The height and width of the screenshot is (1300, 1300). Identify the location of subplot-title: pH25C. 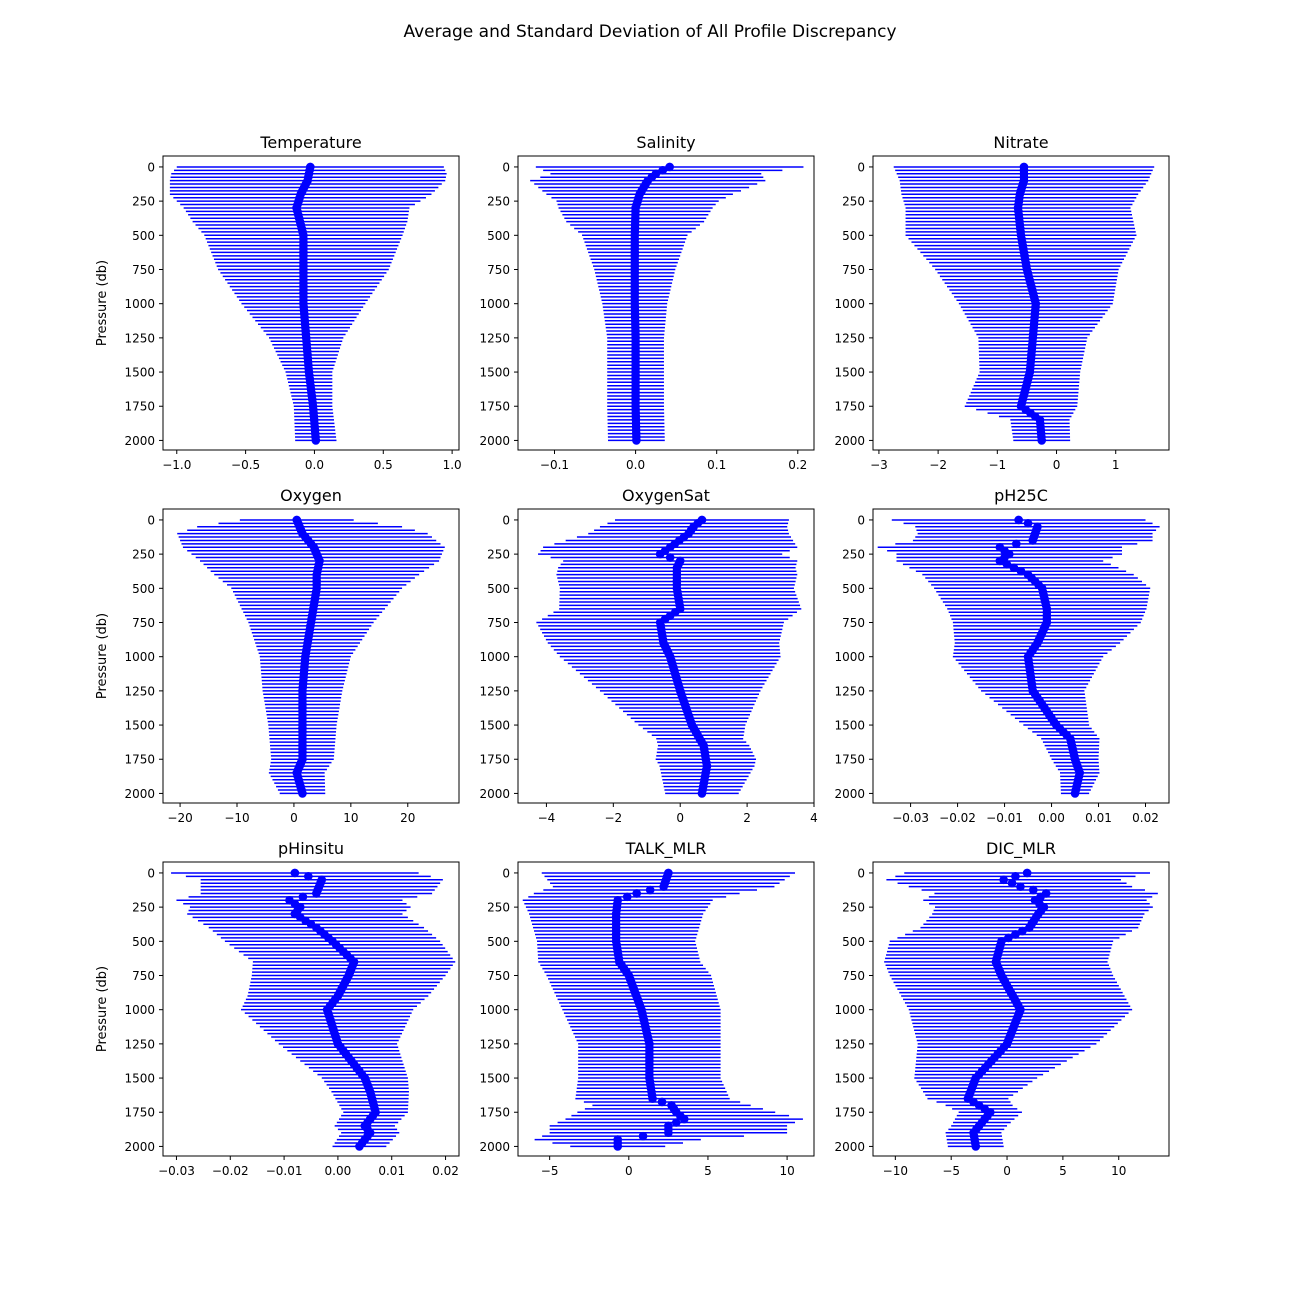
(1021, 495).